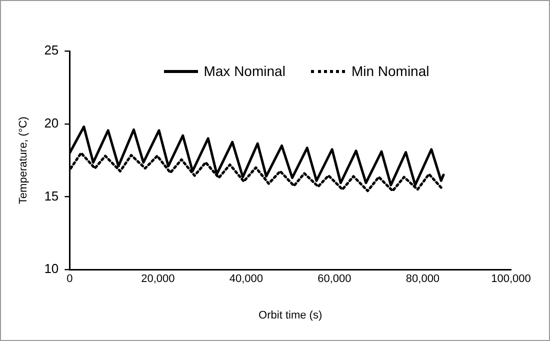 The image size is (550, 341). Describe the element at coordinates (51, 50) in the screenshot. I see `y-tick-label: 25` at that location.